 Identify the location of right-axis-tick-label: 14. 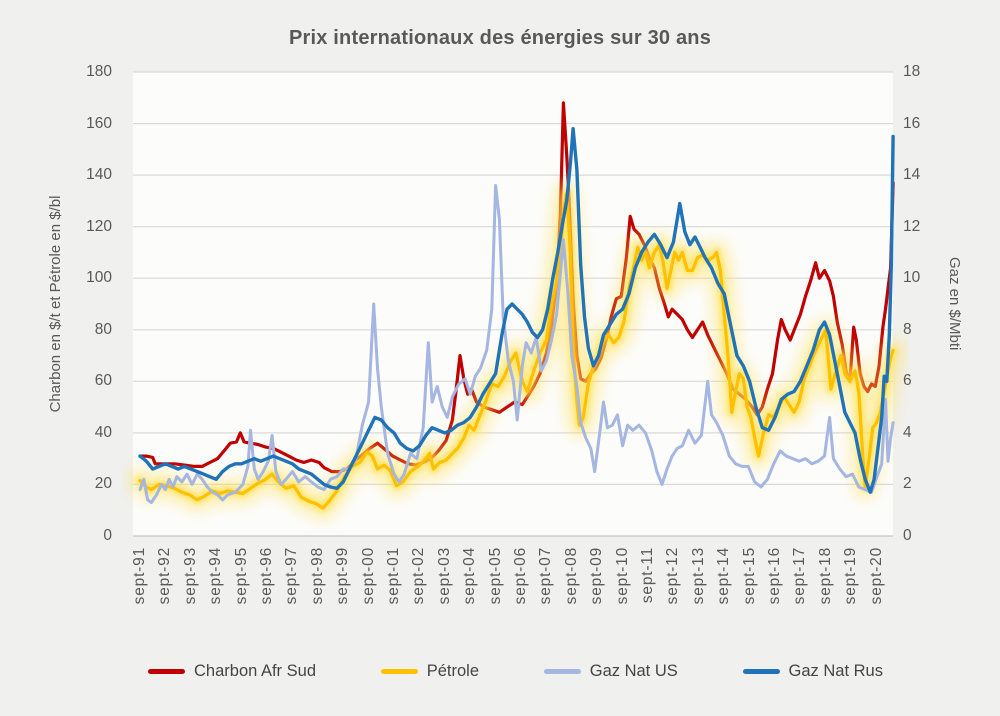
(912, 175).